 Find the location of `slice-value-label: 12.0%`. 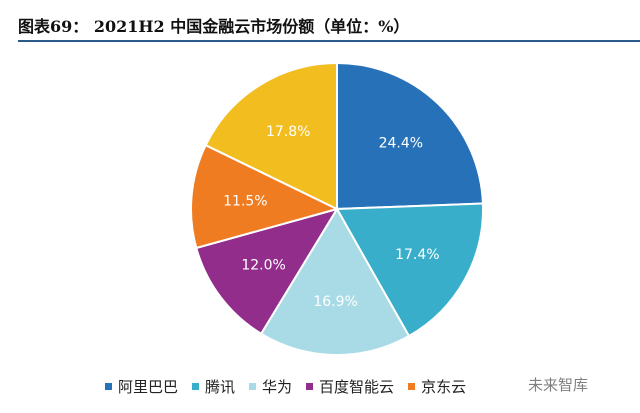

slice-value-label: 12.0% is located at coordinates (263, 265).